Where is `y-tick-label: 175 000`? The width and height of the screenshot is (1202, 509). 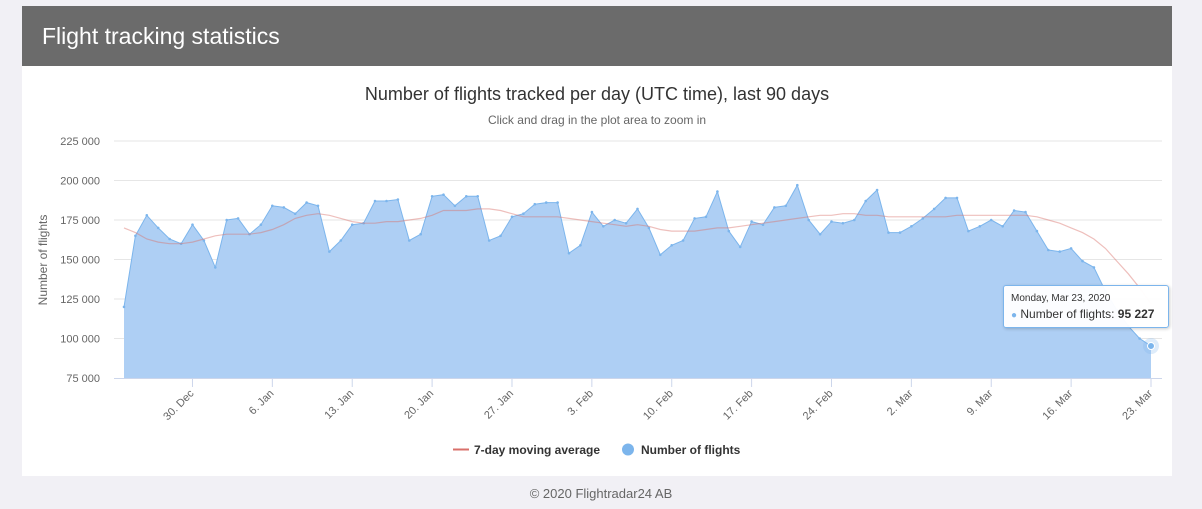 y-tick-label: 175 000 is located at coordinates (80, 221).